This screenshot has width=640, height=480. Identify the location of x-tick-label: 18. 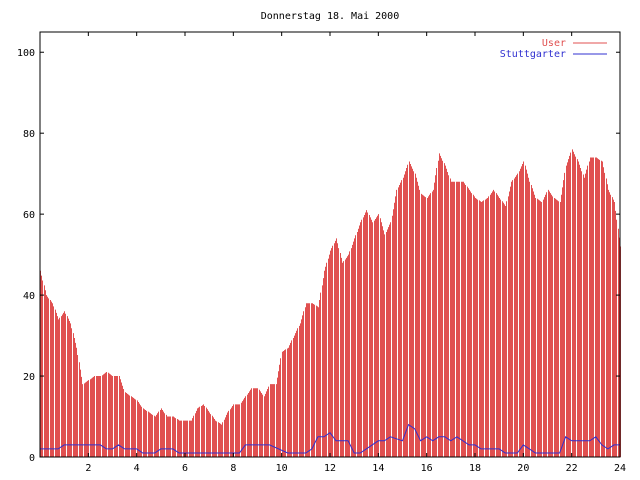
(475, 468).